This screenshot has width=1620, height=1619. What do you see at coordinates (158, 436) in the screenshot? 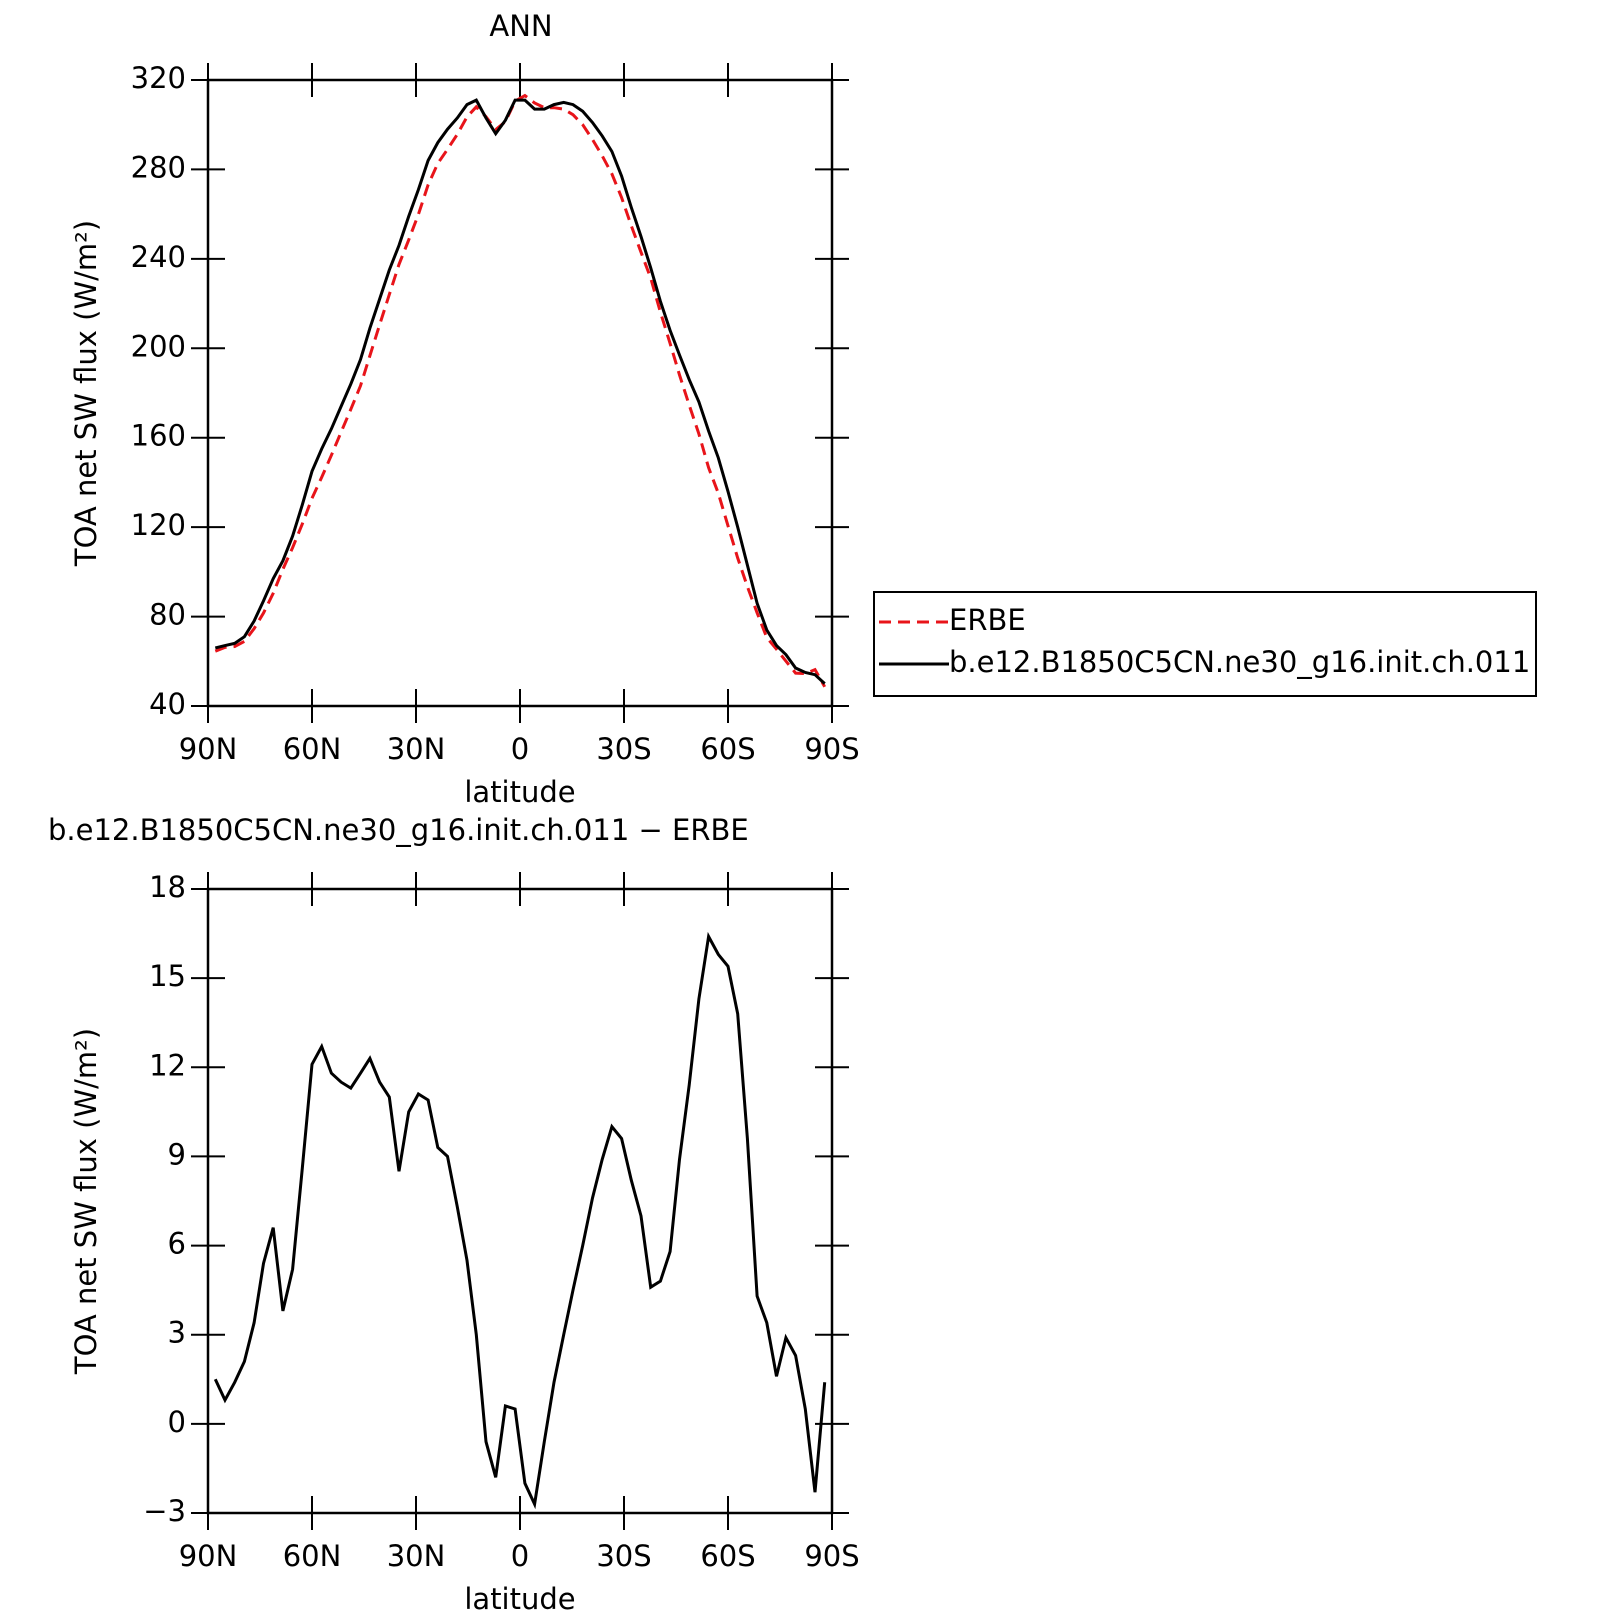
I see `y-tick-label: 160` at bounding box center [158, 436].